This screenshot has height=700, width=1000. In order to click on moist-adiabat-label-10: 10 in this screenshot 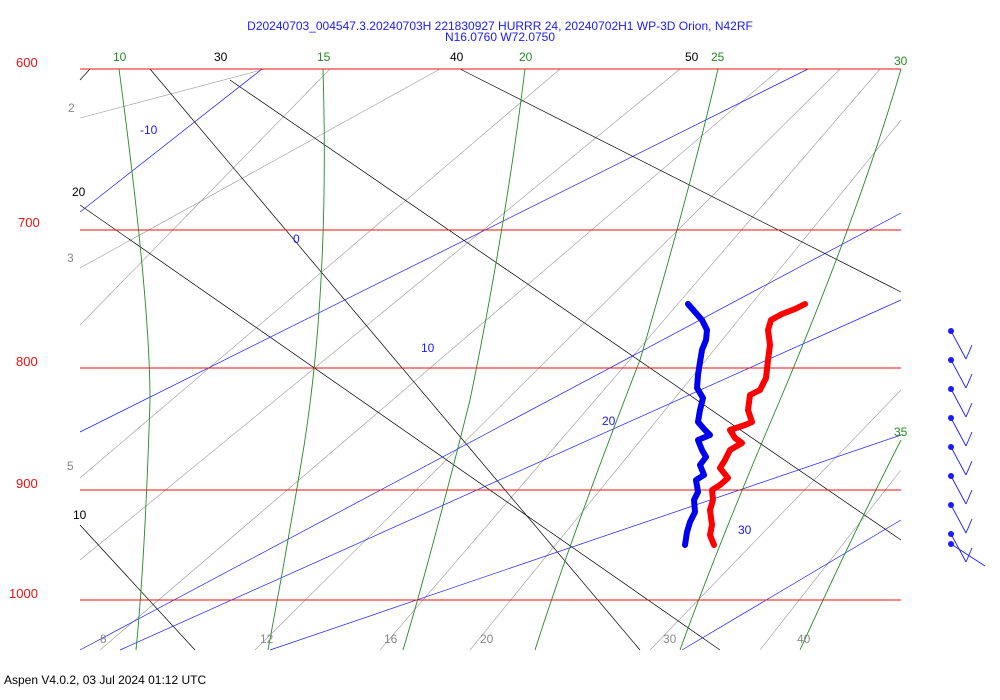, I will do `click(120, 57)`.